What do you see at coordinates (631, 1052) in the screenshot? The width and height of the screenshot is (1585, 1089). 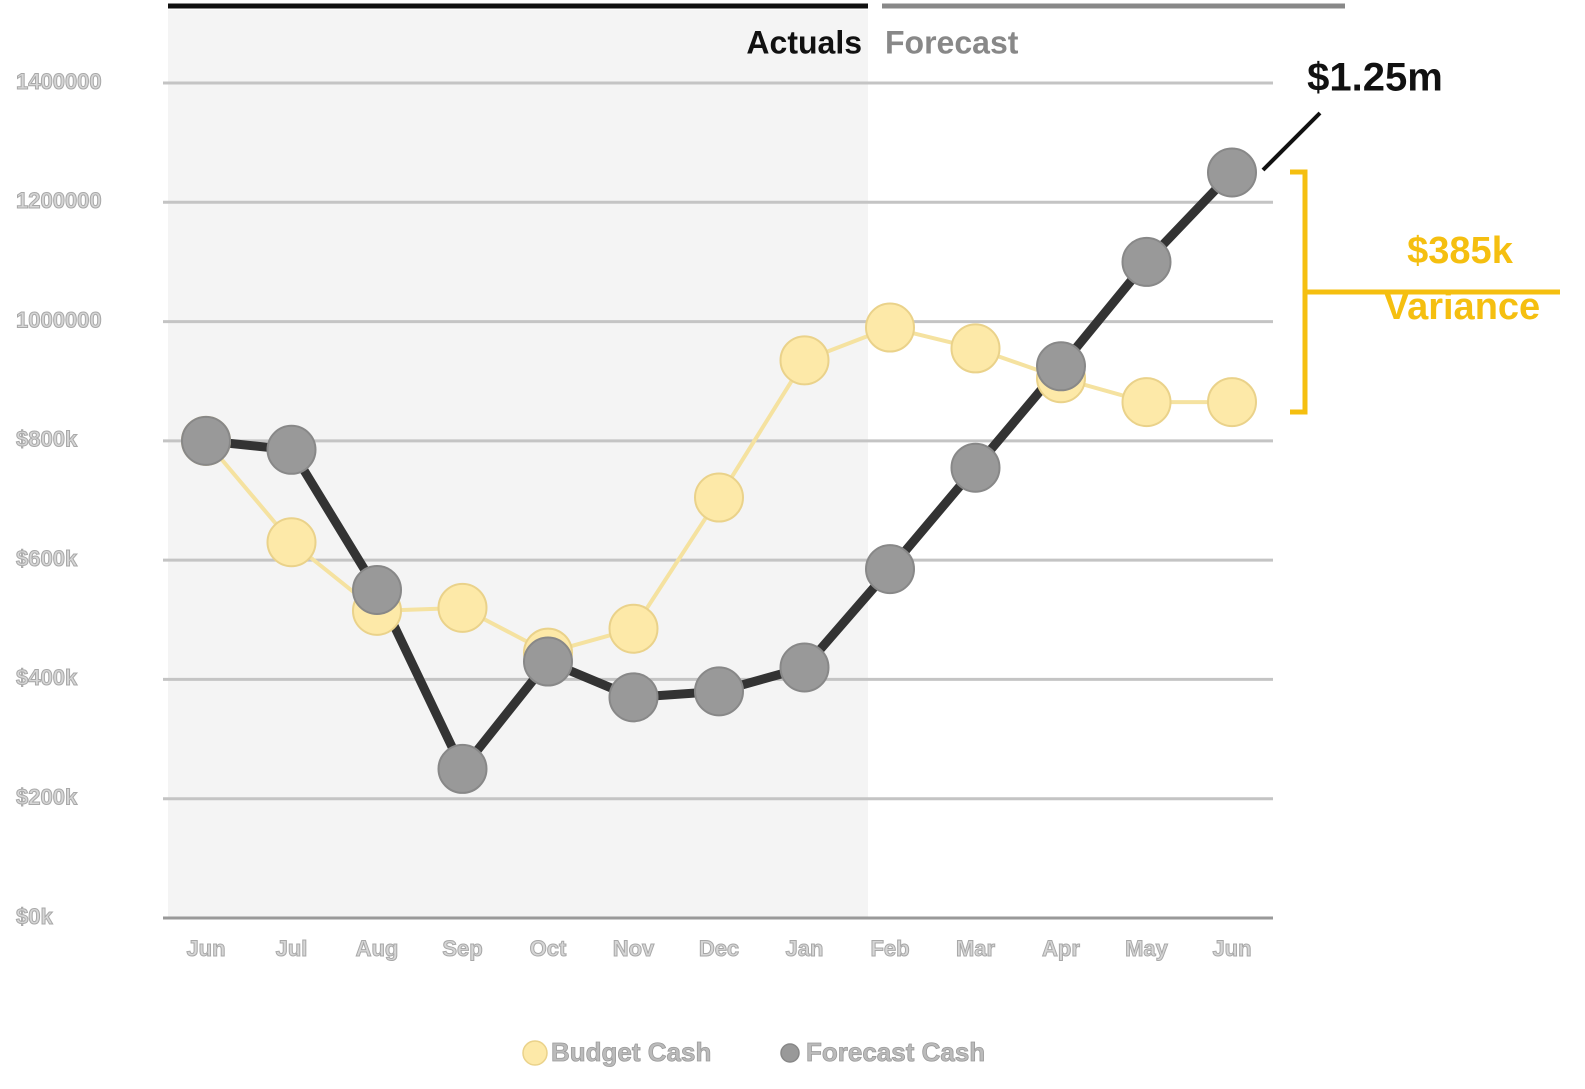 I see `legend-label: Budget Cash` at bounding box center [631, 1052].